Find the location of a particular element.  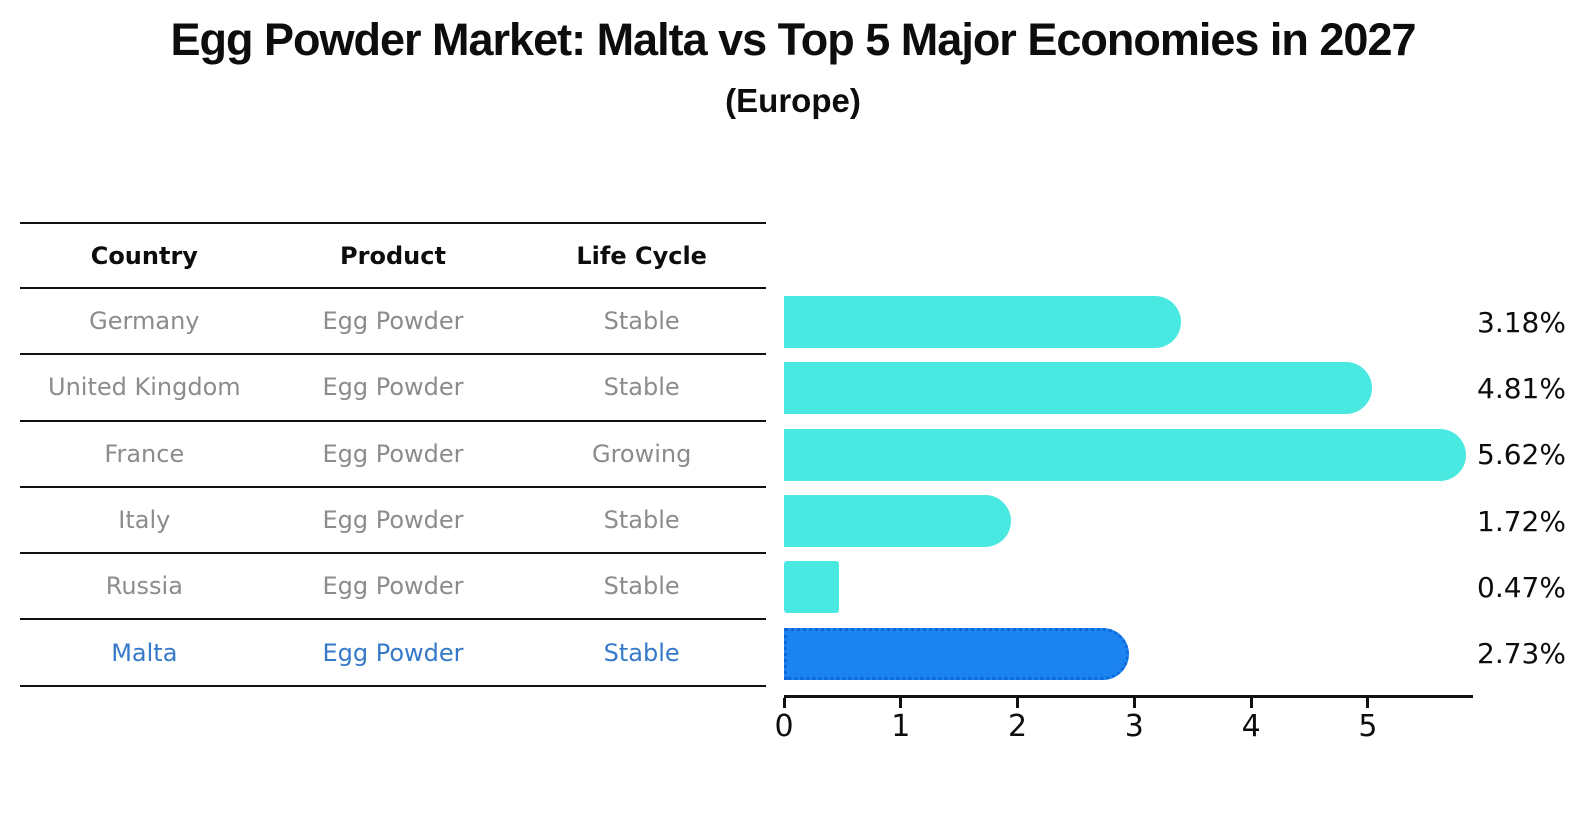

value-label-malta: 2.73% is located at coordinates (1521, 654).